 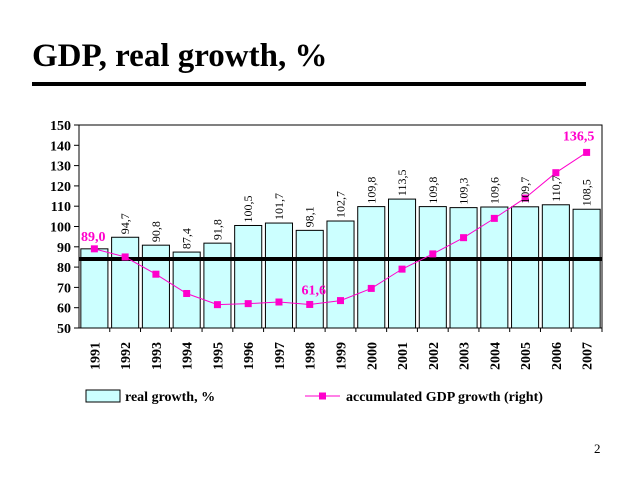 What do you see at coordinates (93, 237) in the screenshot?
I see `line-data-label: 89,0` at bounding box center [93, 237].